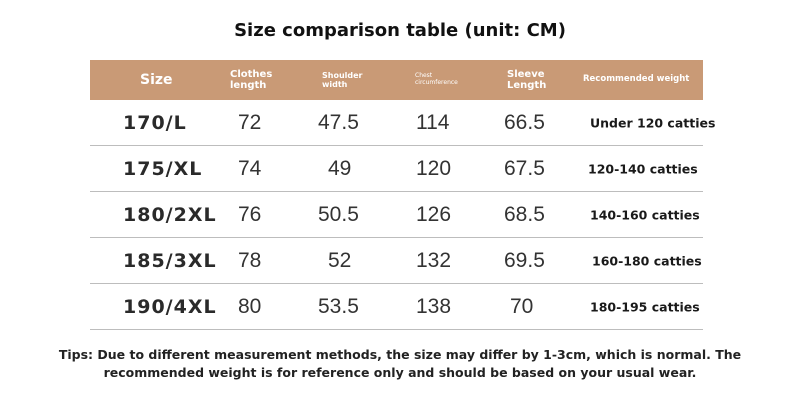 The width and height of the screenshot is (800, 407). Describe the element at coordinates (524, 122) in the screenshot. I see `cell-sleeve-length: 66.5` at that location.